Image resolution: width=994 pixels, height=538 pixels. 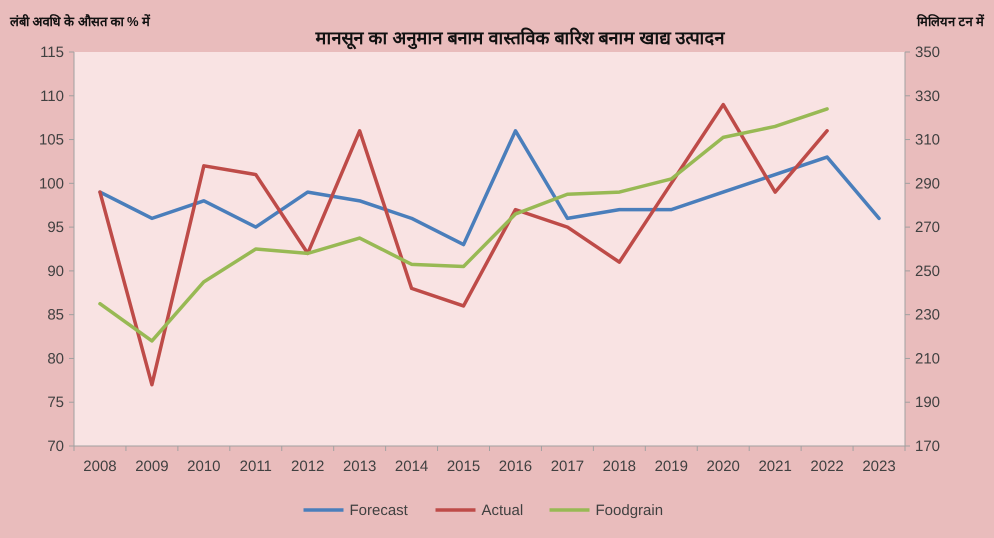 I want to click on legend-label: Foodgrain, so click(x=630, y=510).